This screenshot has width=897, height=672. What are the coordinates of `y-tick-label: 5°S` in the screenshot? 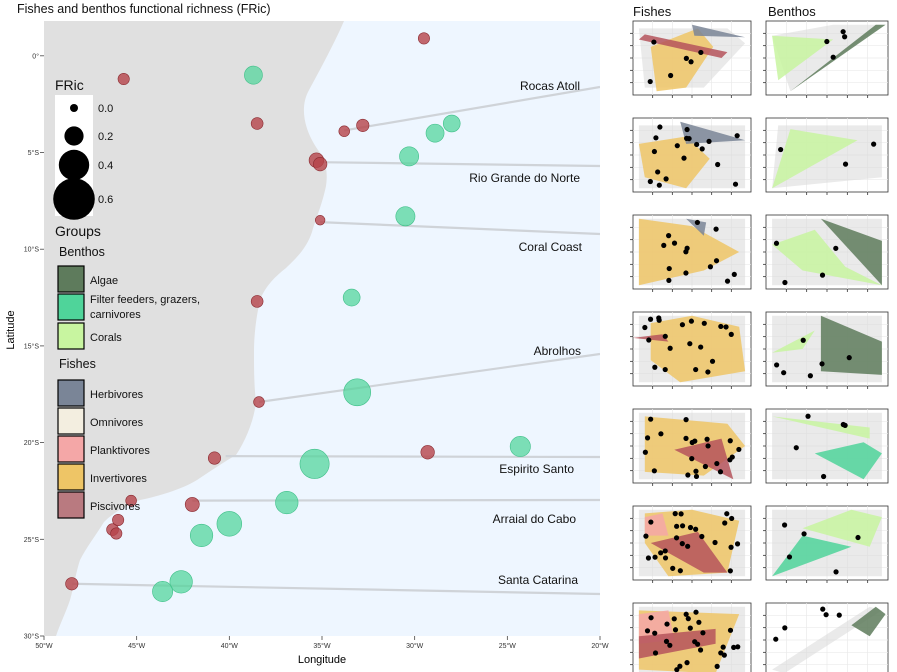 It's located at (34, 153).